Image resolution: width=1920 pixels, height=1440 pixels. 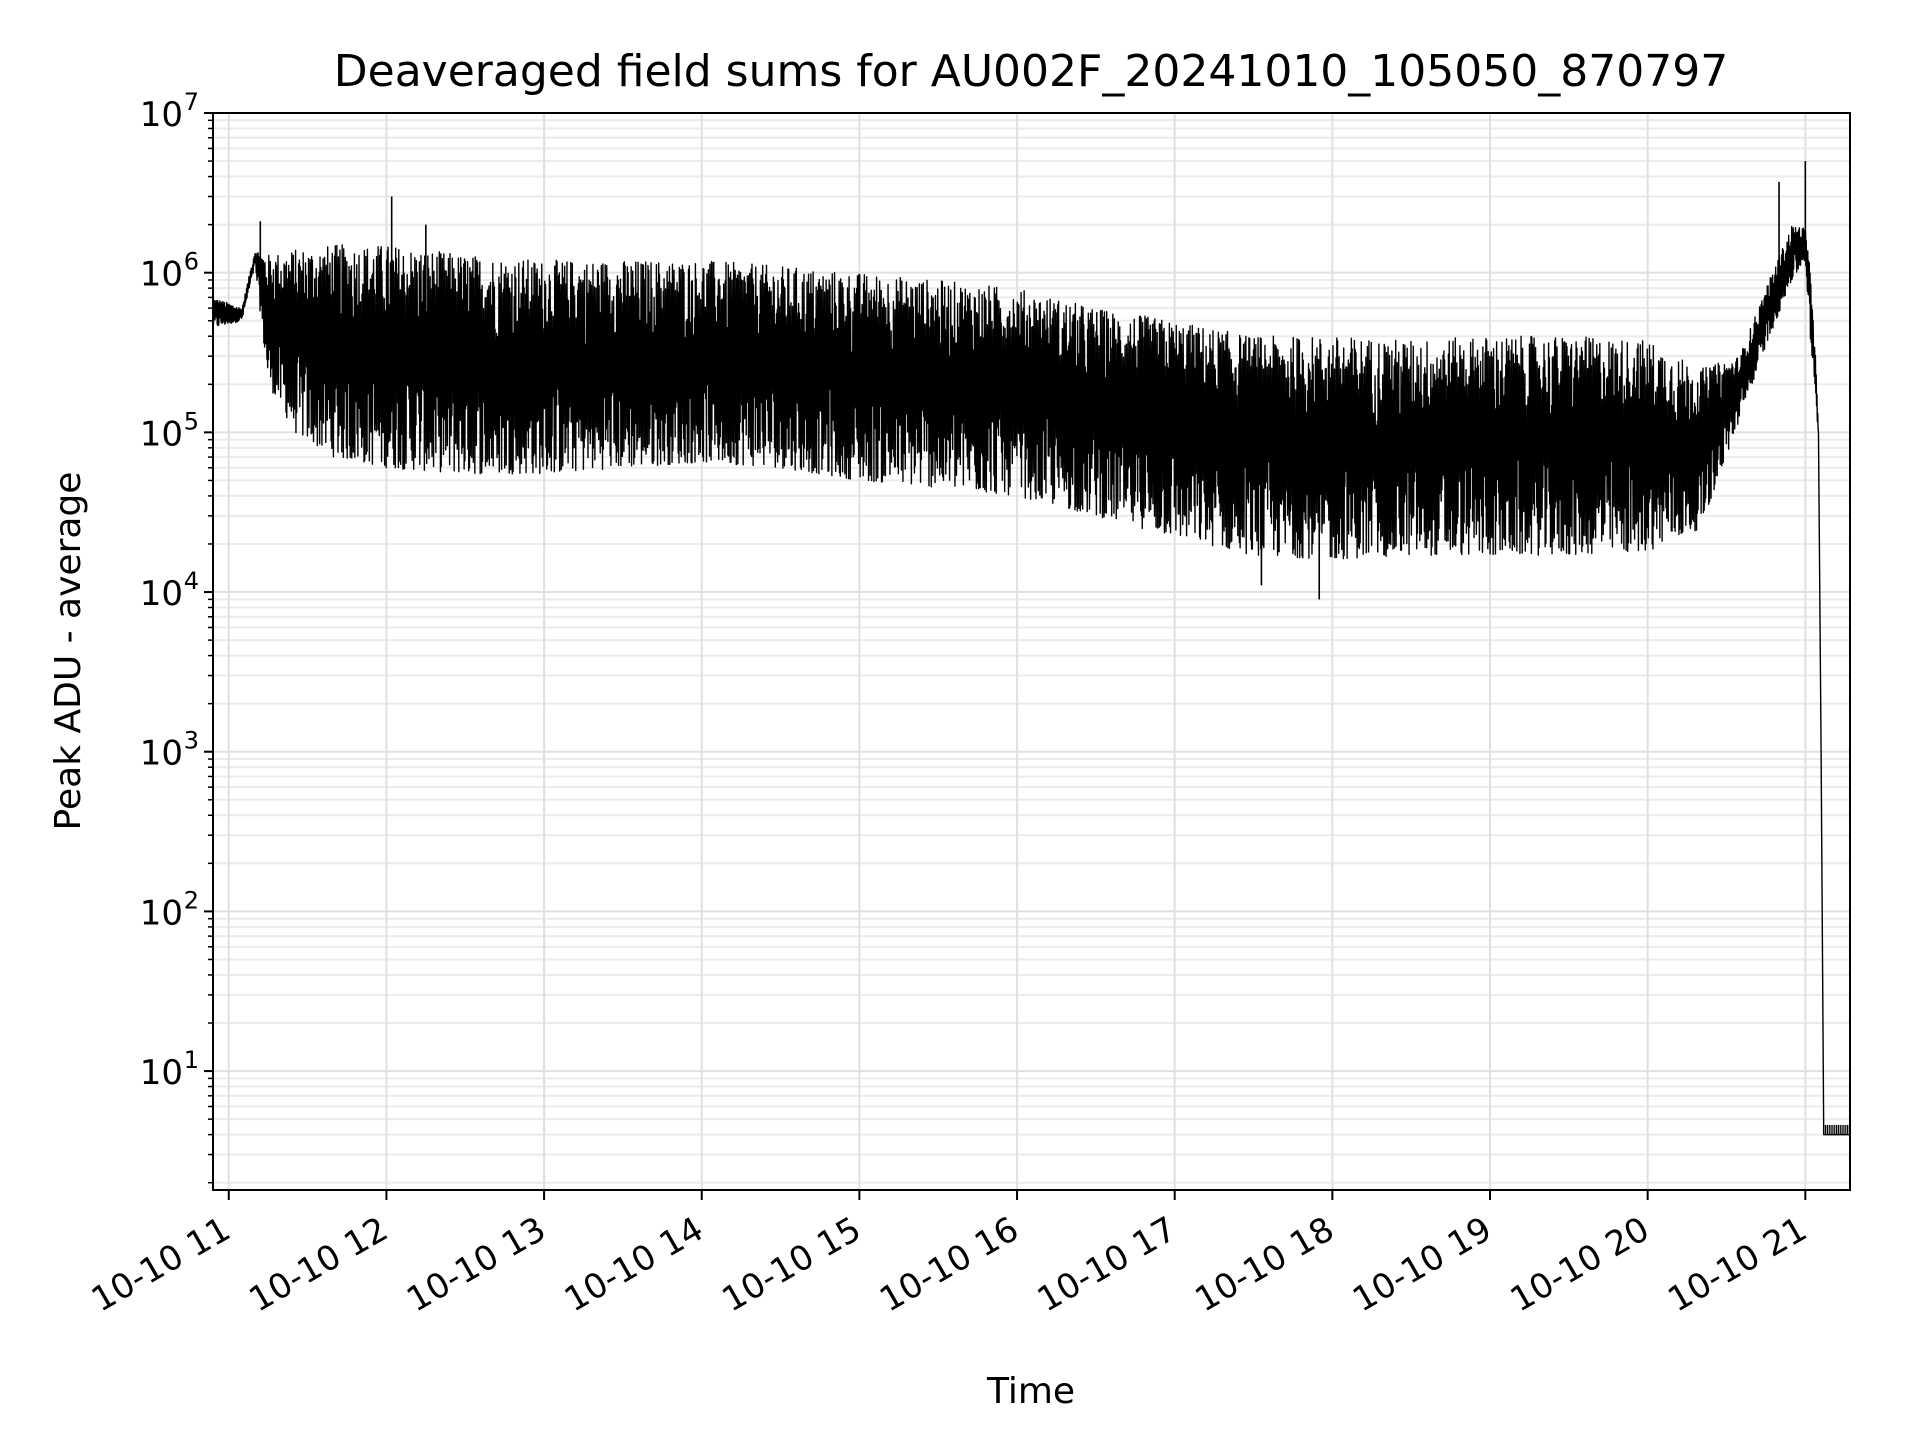 I want to click on x-tick-label: 10-10 16, so click(x=949, y=1264).